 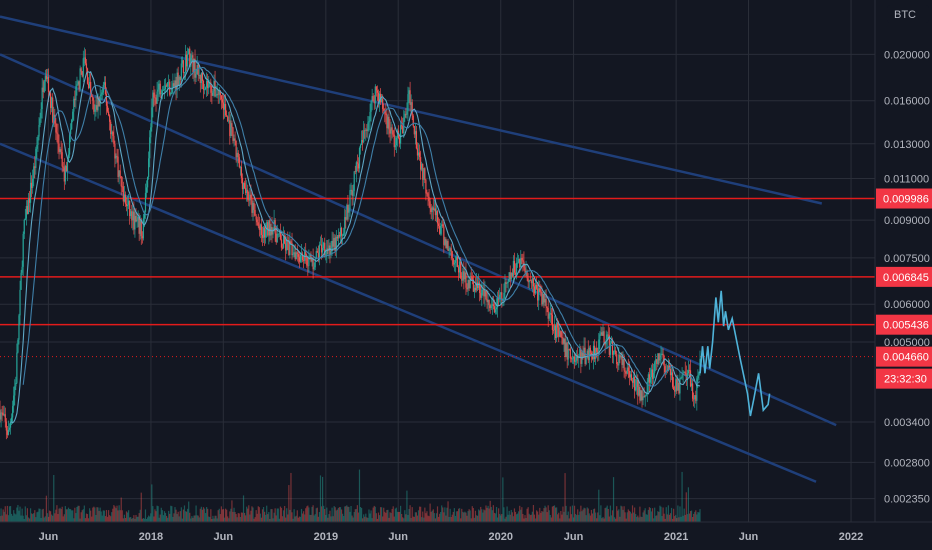 What do you see at coordinates (151, 537) in the screenshot?
I see `time-tick-label: 2018` at bounding box center [151, 537].